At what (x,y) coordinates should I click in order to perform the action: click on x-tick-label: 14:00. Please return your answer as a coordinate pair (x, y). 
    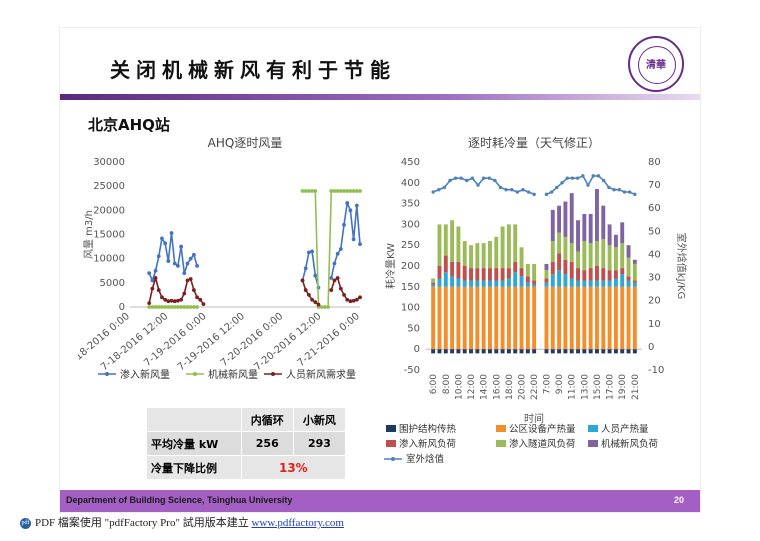
    Looking at the image, I should click on (485, 387).